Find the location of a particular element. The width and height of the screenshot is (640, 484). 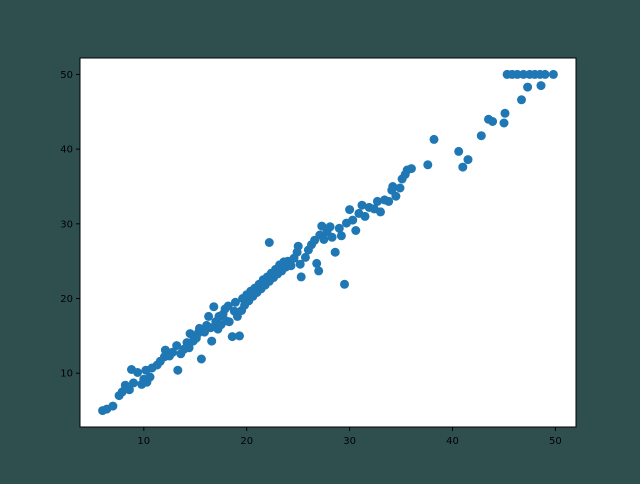

x-tick-label: 40 is located at coordinates (452, 441).